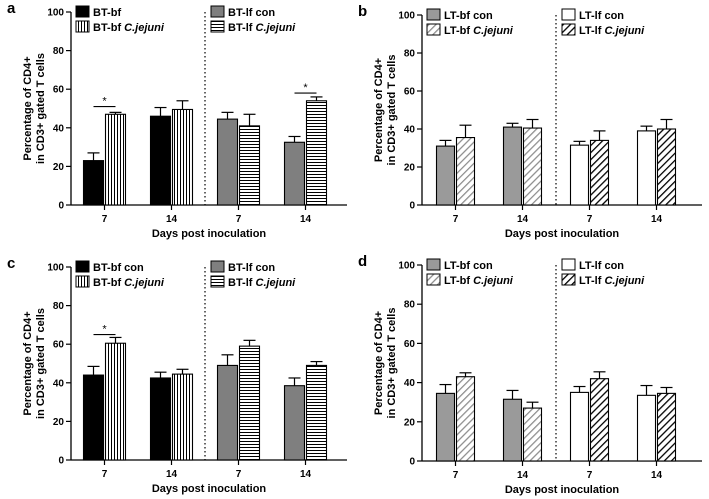 This screenshot has height=499, width=709. Describe the element at coordinates (107, 13) in the screenshot. I see `legend-label: BT-bf` at that location.